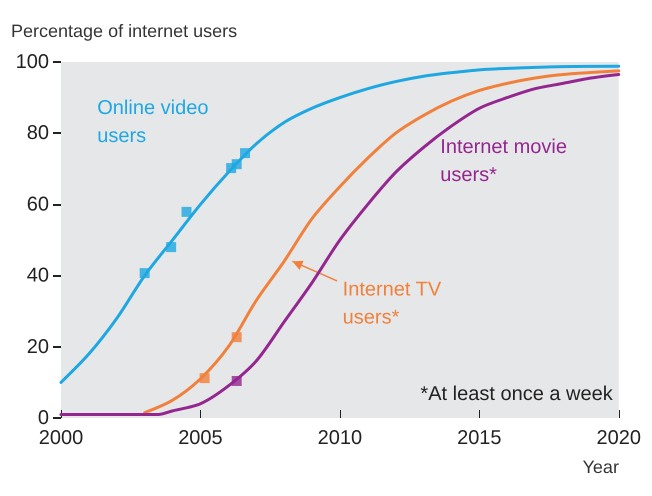  Describe the element at coordinates (37, 204) in the screenshot. I see `y-tick-label: 60` at that location.